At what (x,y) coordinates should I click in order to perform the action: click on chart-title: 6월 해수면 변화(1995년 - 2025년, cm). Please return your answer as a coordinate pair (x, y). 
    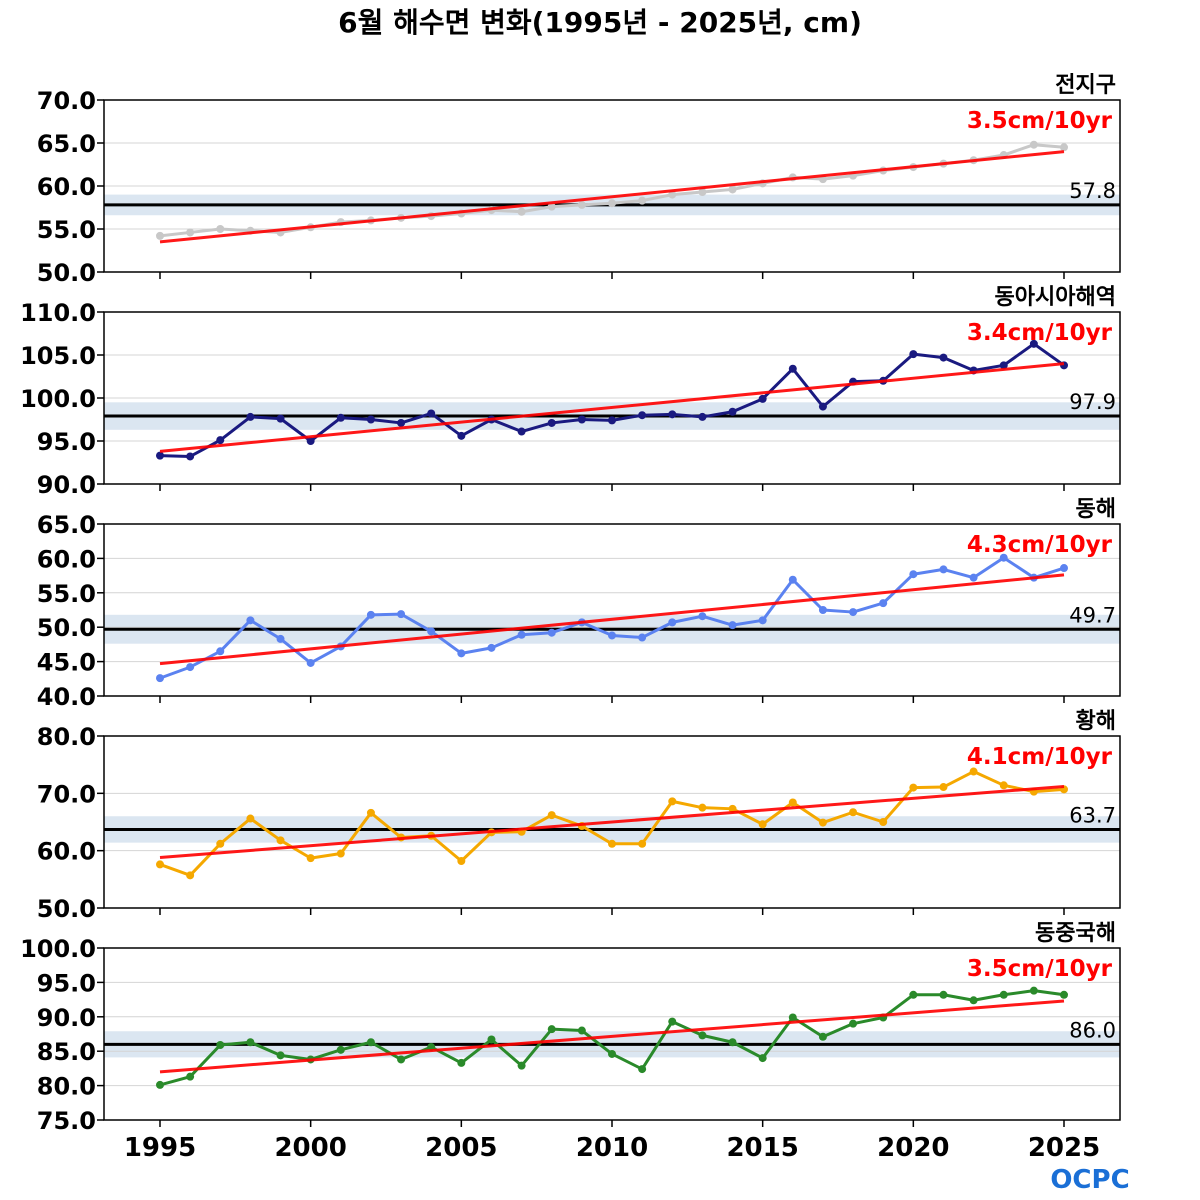
    Looking at the image, I should click on (600, 22).